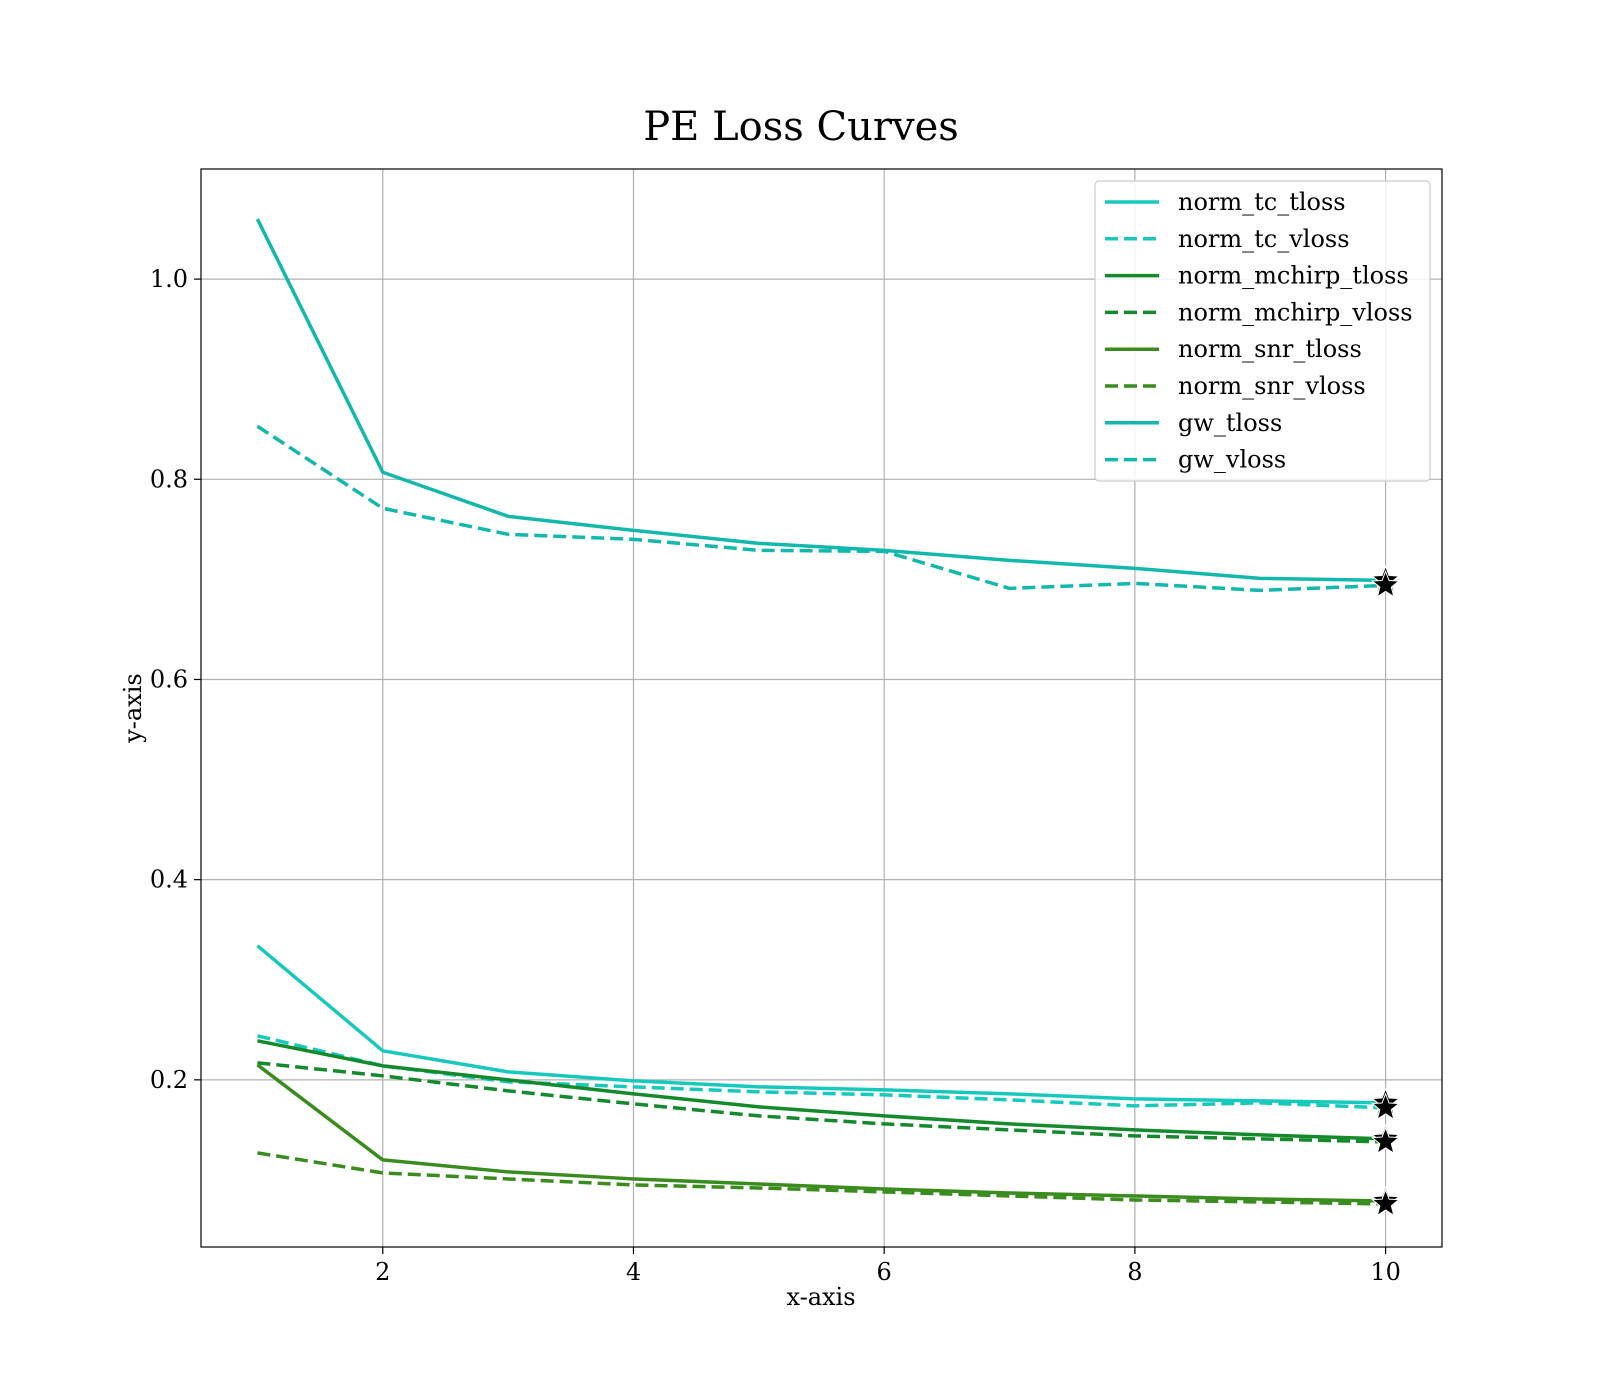 This screenshot has height=1400, width=1600. Describe the element at coordinates (1264, 239) in the screenshot. I see `legend-label: norm_tc_vloss` at that location.